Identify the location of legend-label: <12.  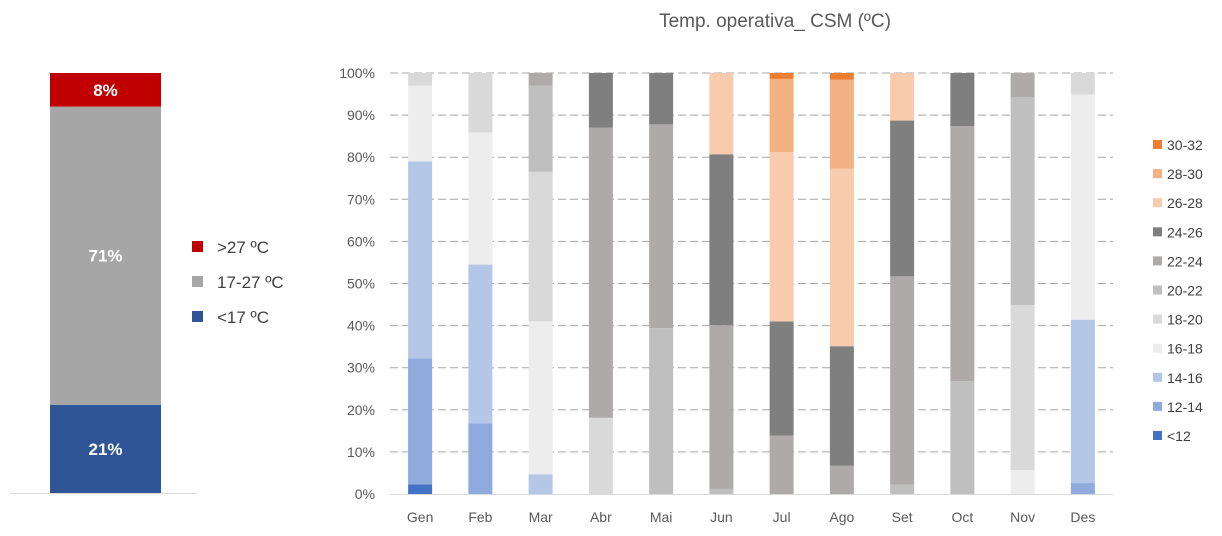
(1179, 436).